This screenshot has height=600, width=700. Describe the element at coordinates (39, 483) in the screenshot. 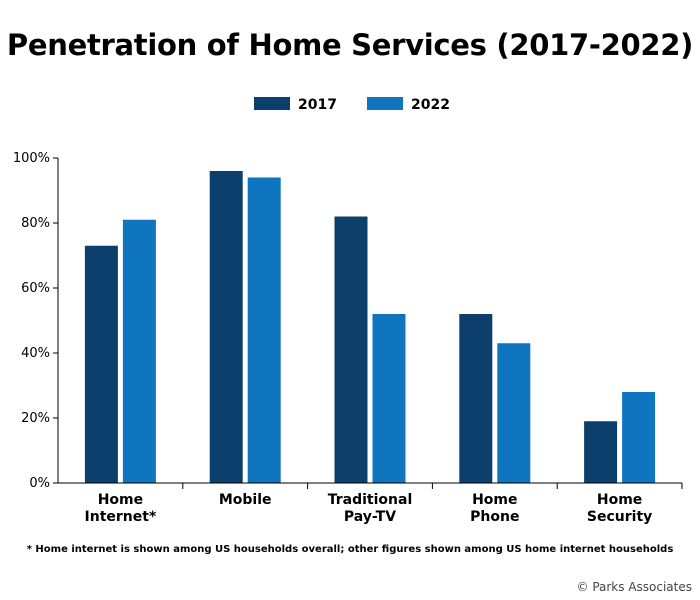

I see `y-tick-label: 0%` at that location.